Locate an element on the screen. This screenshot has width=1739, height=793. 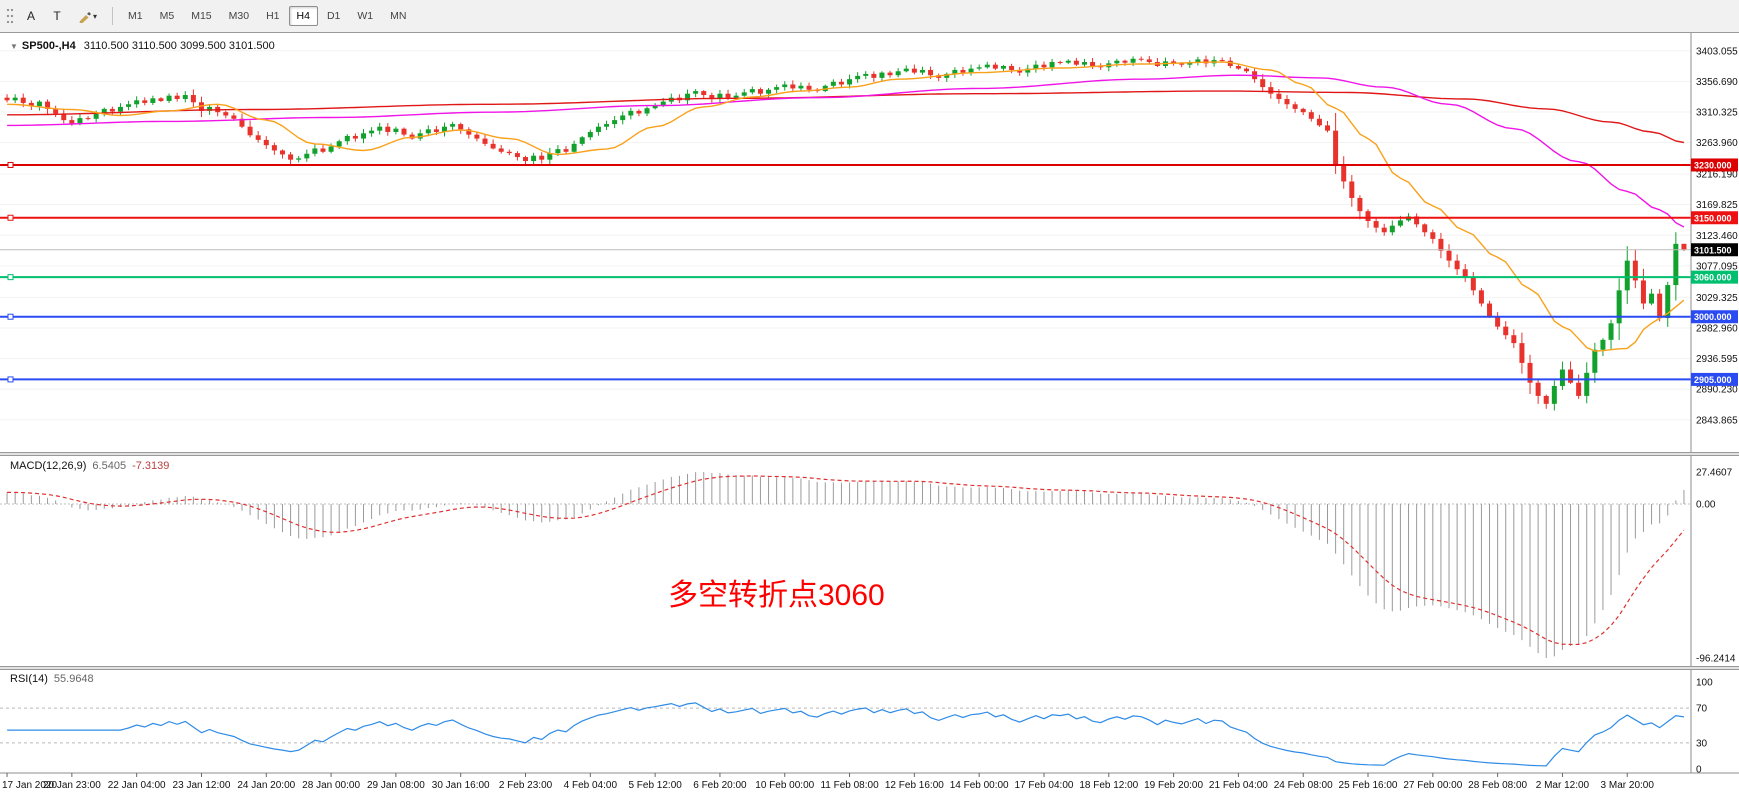
time-axis-label: 28 Jan 00:00 is located at coordinates (331, 785).